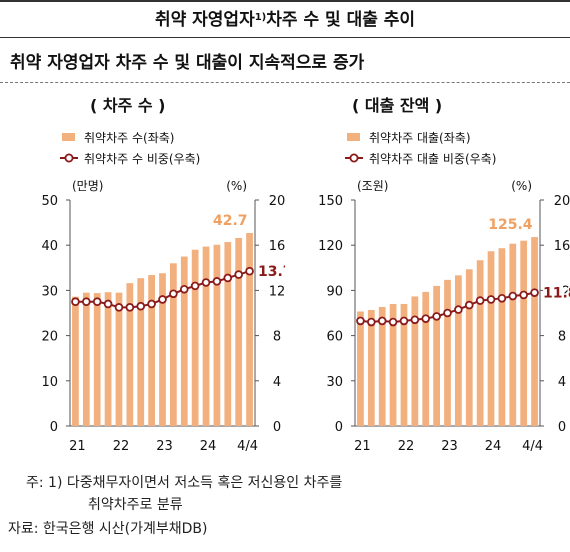  I want to click on right-tick-label: 8, so click(562, 337).